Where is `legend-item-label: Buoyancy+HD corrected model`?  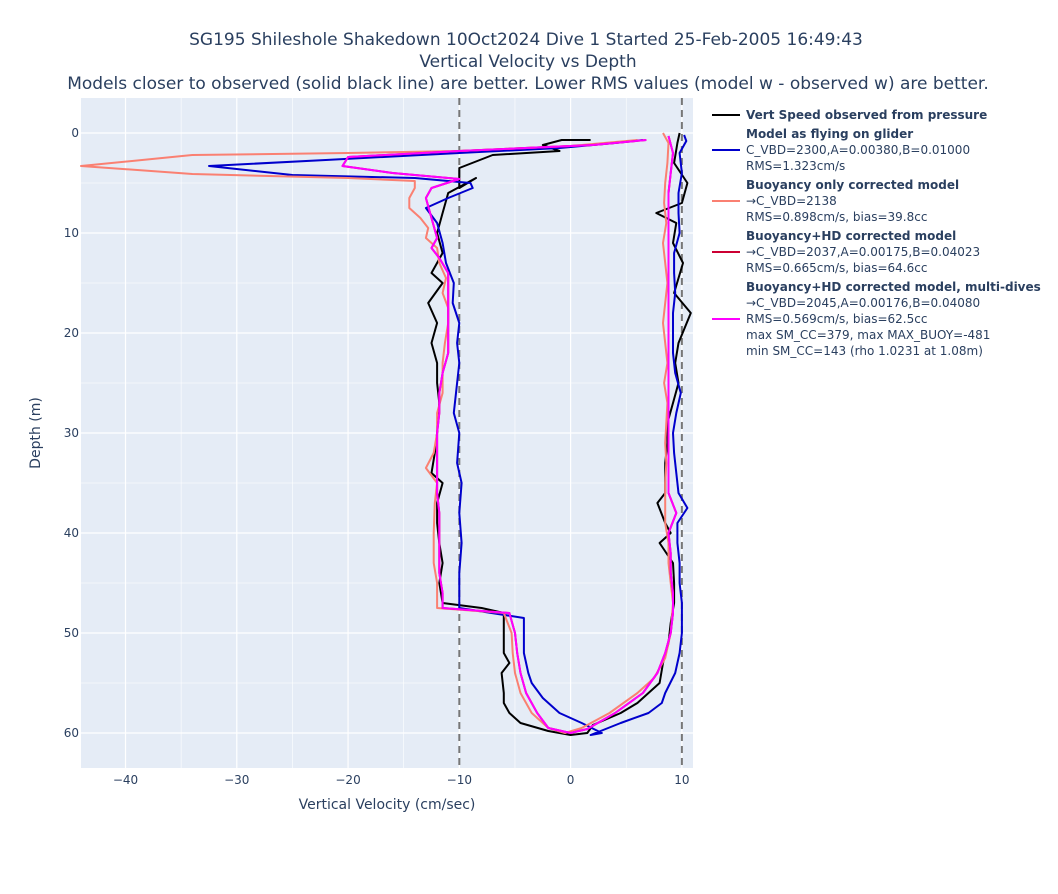
legend-item-label: Buoyancy+HD corrected model is located at coordinates (851, 236).